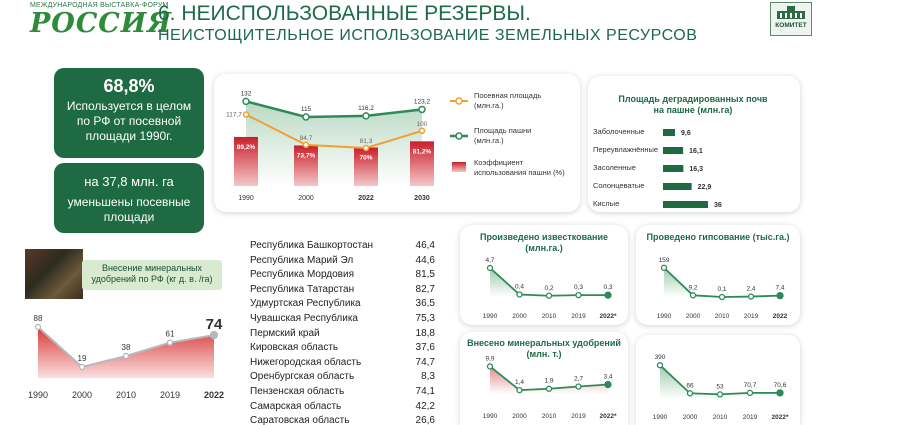 The height and width of the screenshot is (425, 900). I want to click on data-label: 0,2, so click(548, 288).